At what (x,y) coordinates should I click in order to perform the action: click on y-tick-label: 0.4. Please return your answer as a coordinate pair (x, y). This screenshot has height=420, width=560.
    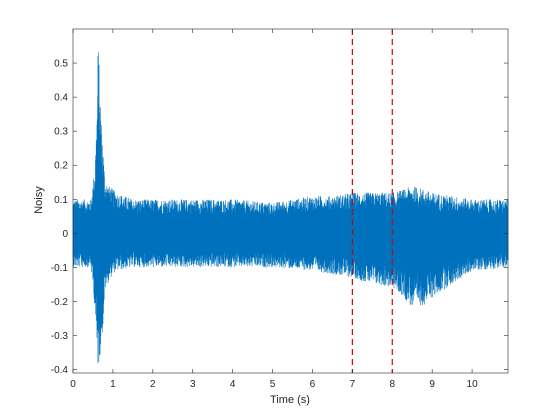
    Looking at the image, I should click on (61, 98).